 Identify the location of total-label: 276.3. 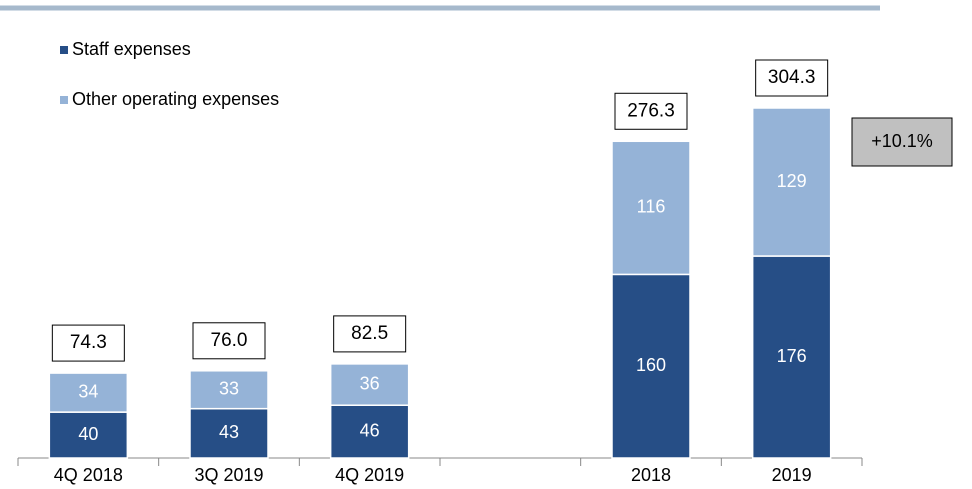
(651, 110).